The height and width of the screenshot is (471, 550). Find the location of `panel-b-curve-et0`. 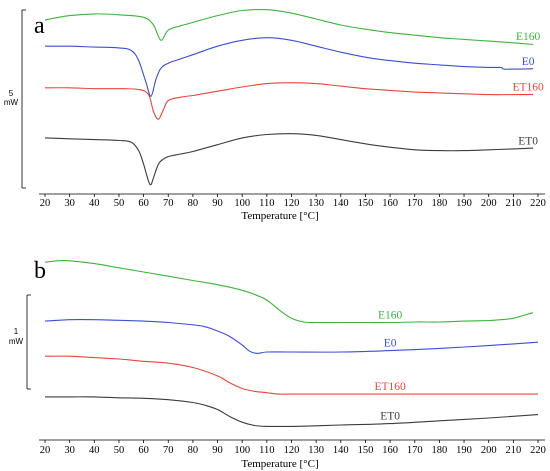

panel-b-curve-et0 is located at coordinates (292, 412).